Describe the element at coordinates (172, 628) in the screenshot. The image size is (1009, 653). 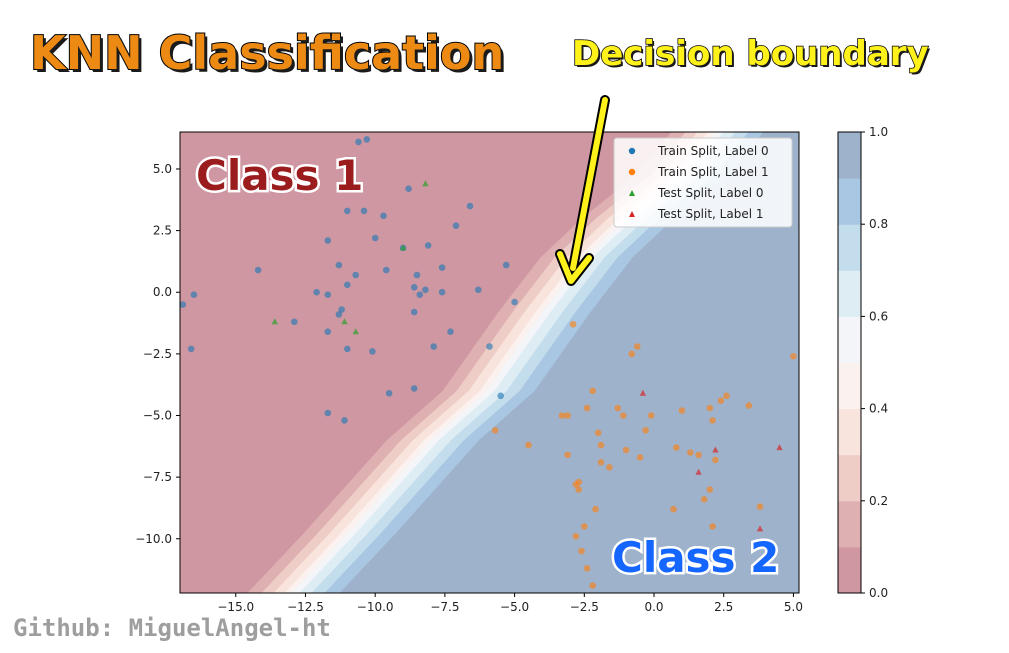
I see `github-credit: Github: MiguelAngel-ht` at that location.